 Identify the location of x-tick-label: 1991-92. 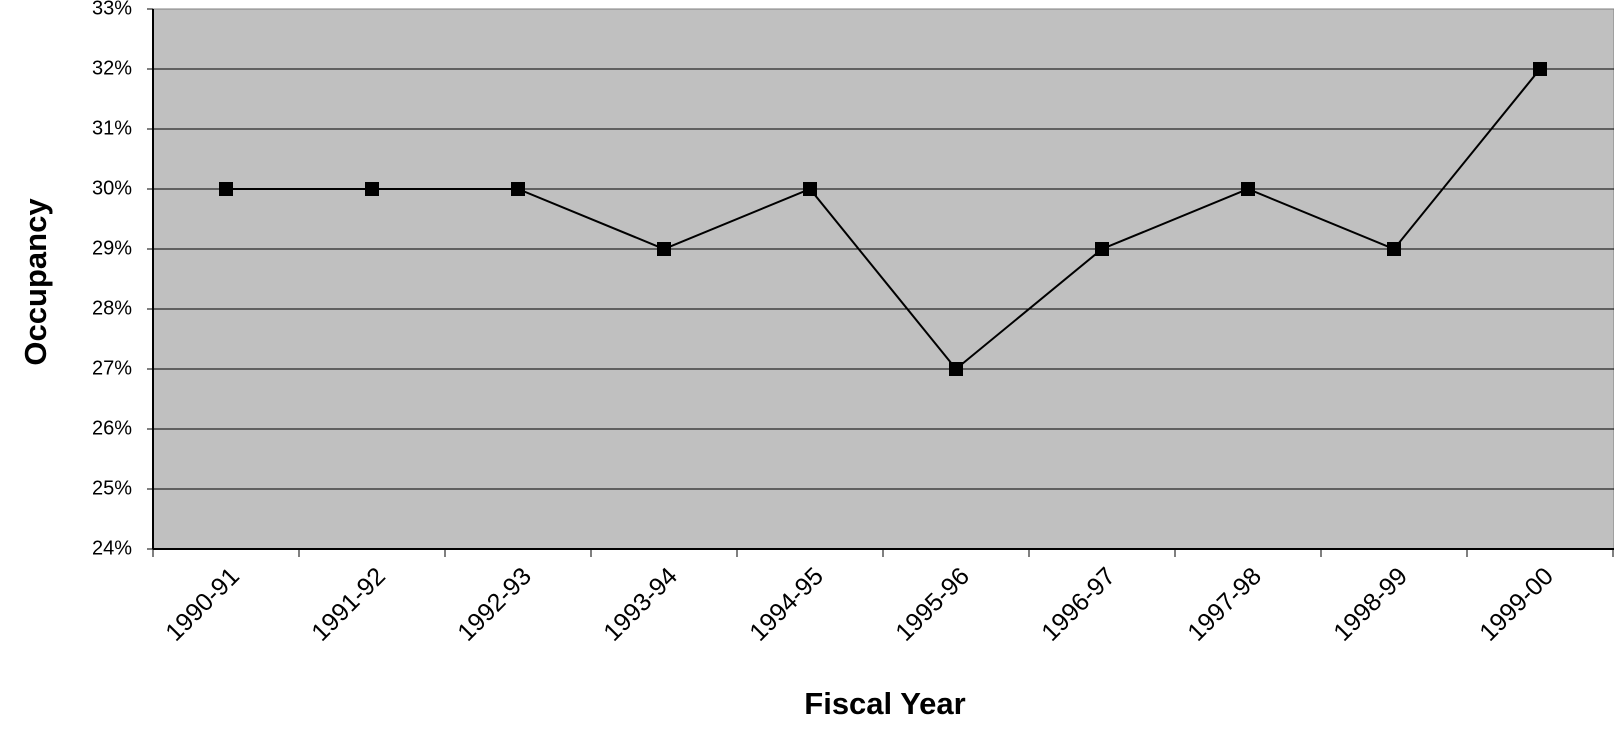
(348, 604).